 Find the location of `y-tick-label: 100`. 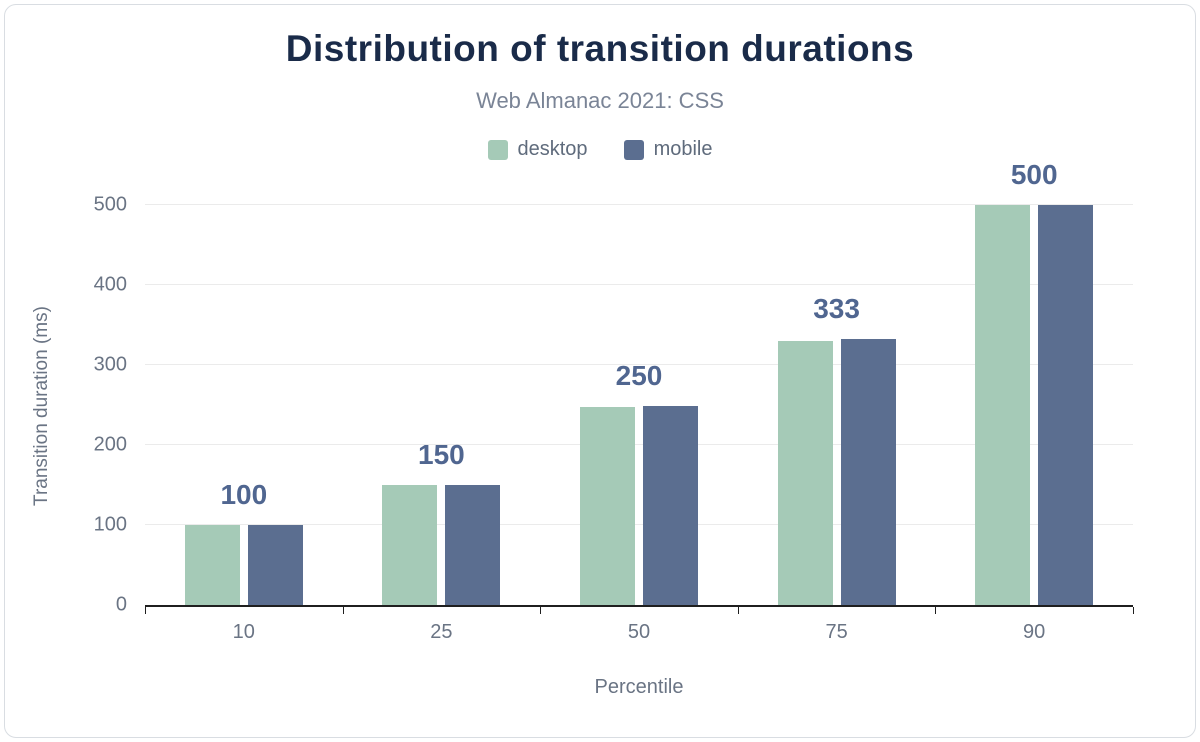

y-tick-label: 100 is located at coordinates (110, 524).